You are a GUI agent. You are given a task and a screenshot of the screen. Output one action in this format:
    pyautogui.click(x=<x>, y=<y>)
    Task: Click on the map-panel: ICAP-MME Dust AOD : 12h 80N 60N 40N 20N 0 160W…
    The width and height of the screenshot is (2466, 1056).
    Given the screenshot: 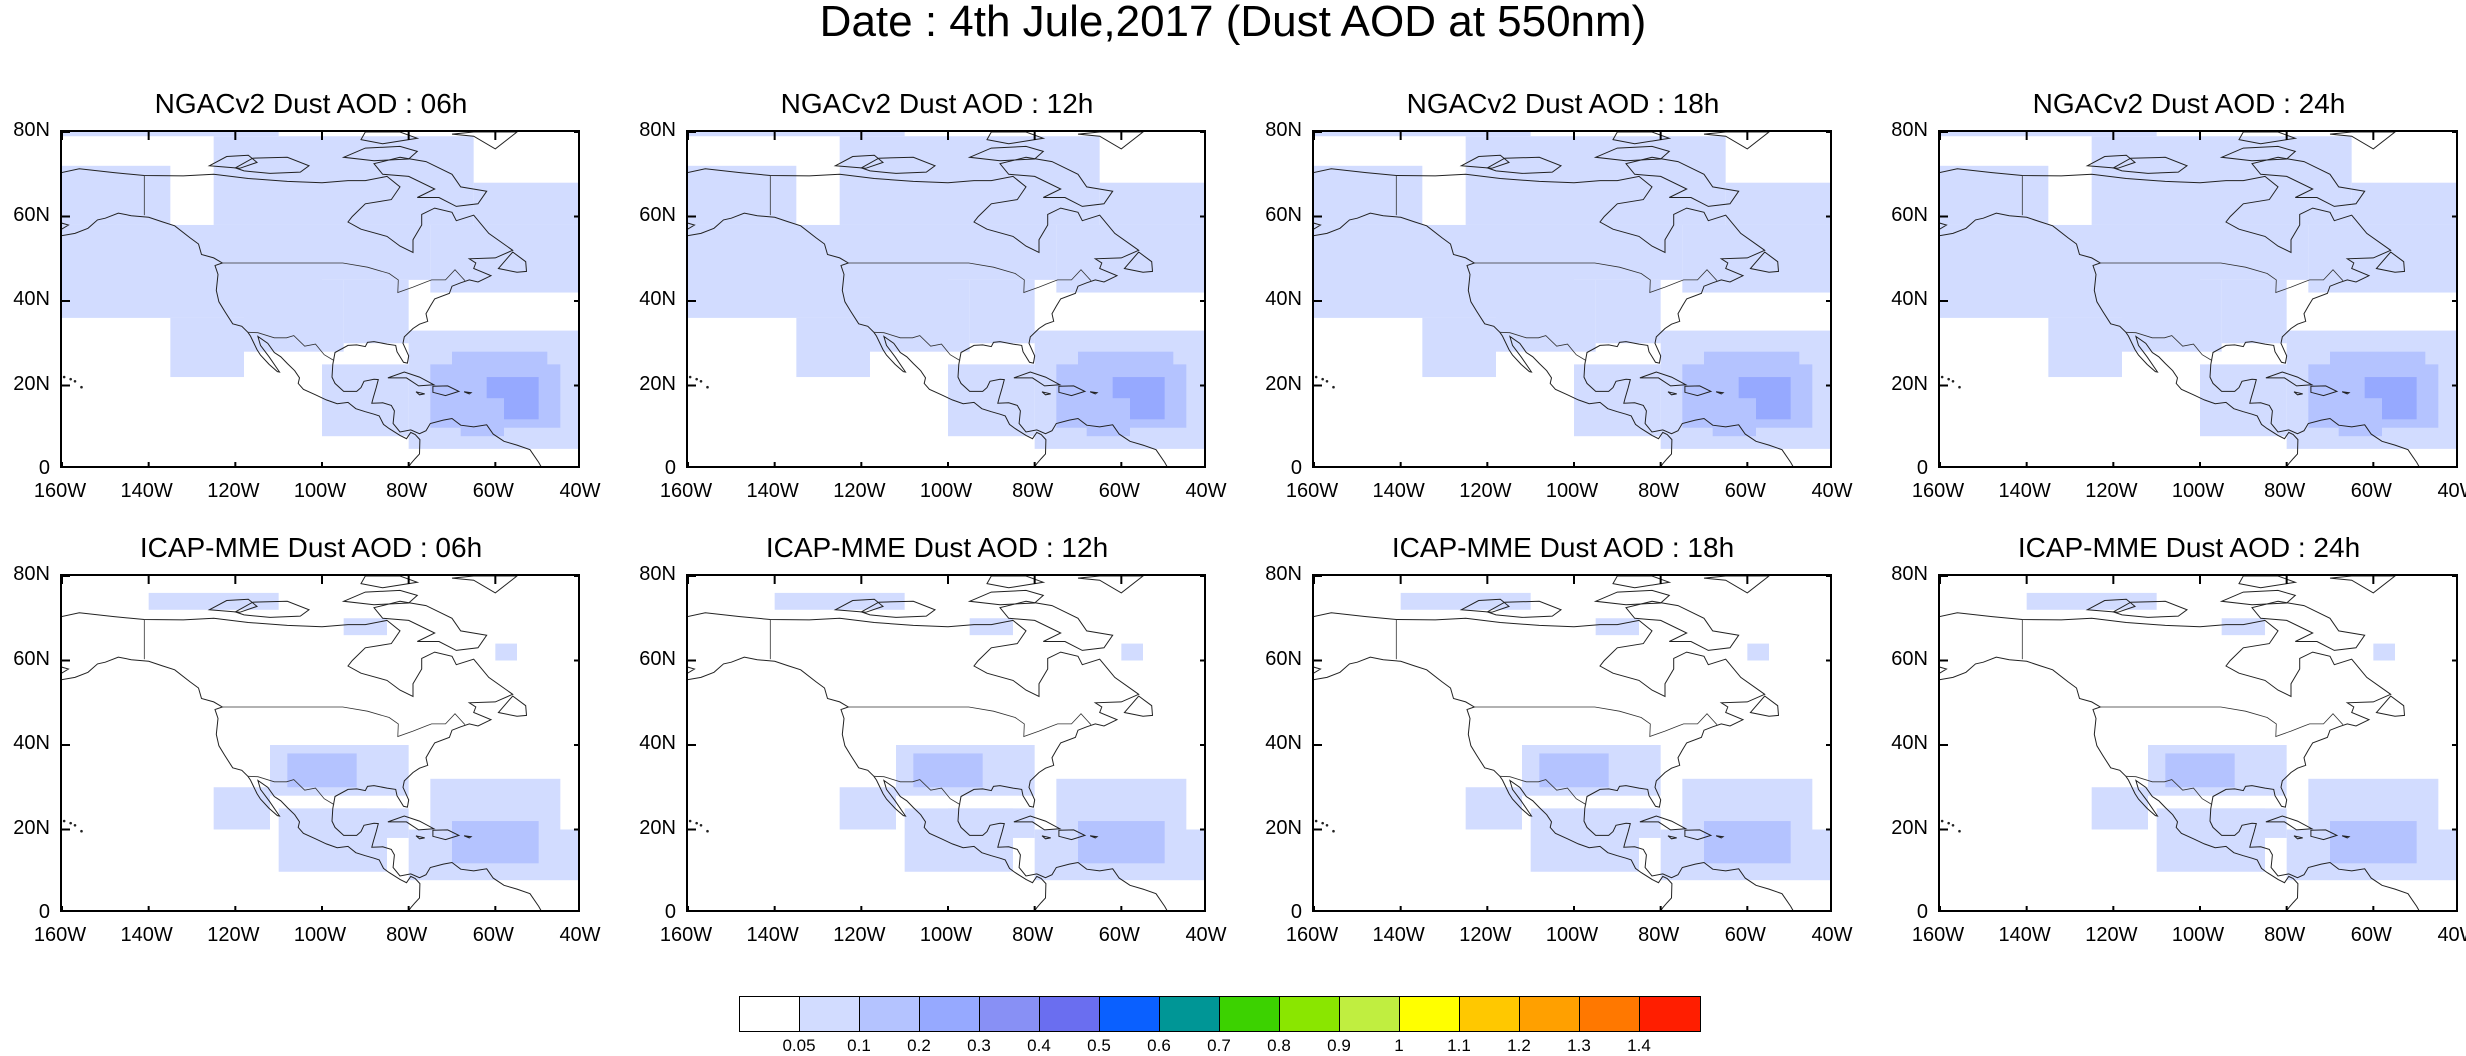 What is the action you would take?
    pyautogui.click(x=937, y=742)
    